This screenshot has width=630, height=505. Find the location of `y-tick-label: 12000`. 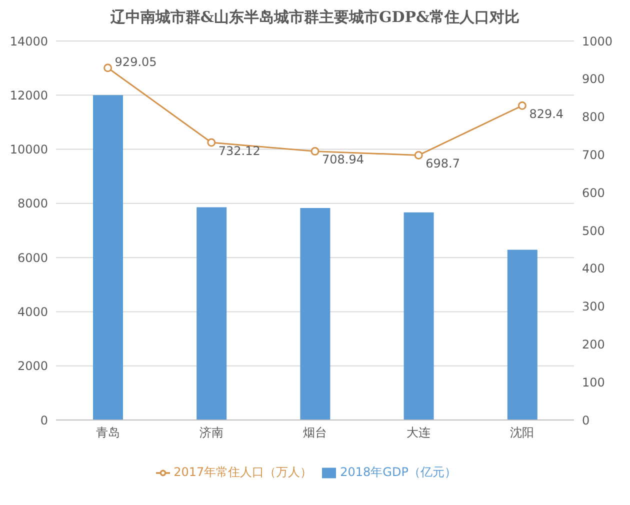

y-tick-label: 12000 is located at coordinates (29, 95).